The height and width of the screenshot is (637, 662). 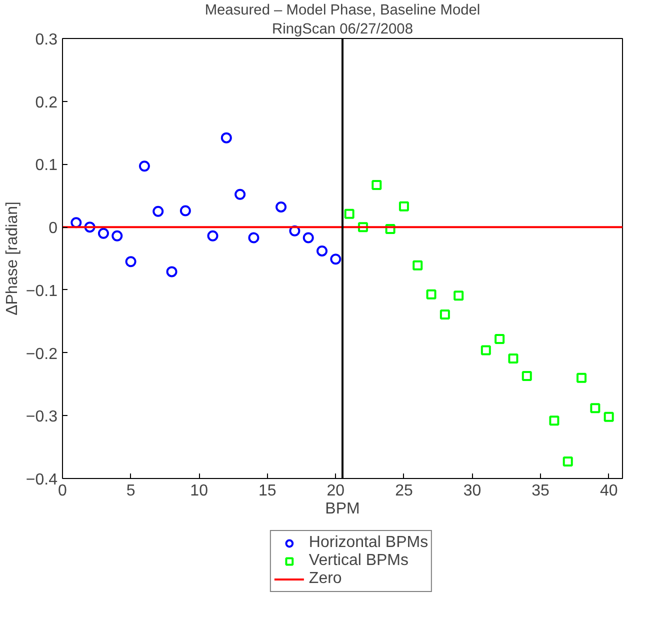 I want to click on x-tick-label: 20, so click(x=335, y=491).